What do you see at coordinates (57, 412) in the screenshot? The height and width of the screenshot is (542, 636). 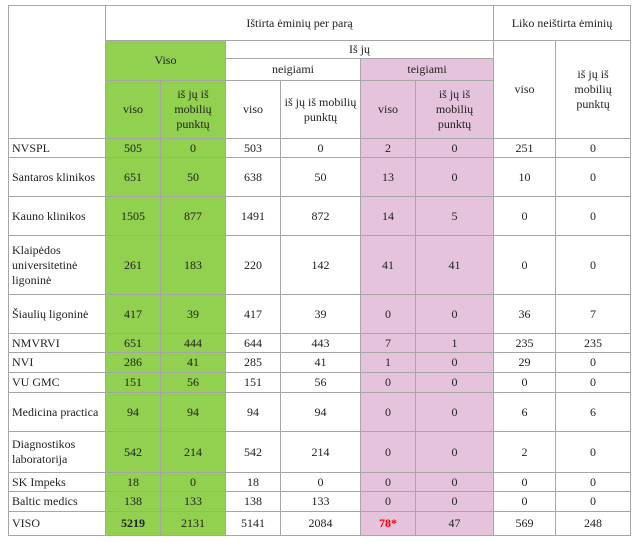 I see `row-label: Medicina practica` at bounding box center [57, 412].